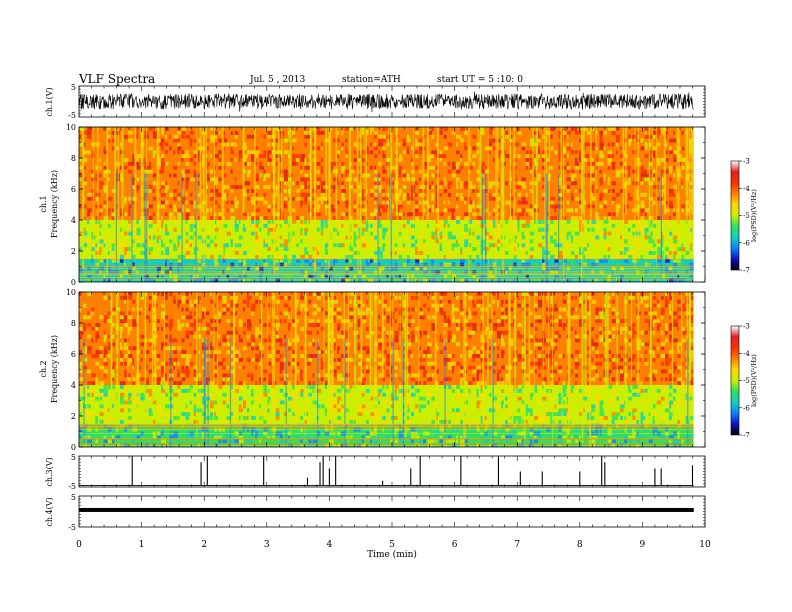 This screenshot has width=792, height=612. I want to click on ch2-spec-label-channel: ch.2, so click(43, 368).